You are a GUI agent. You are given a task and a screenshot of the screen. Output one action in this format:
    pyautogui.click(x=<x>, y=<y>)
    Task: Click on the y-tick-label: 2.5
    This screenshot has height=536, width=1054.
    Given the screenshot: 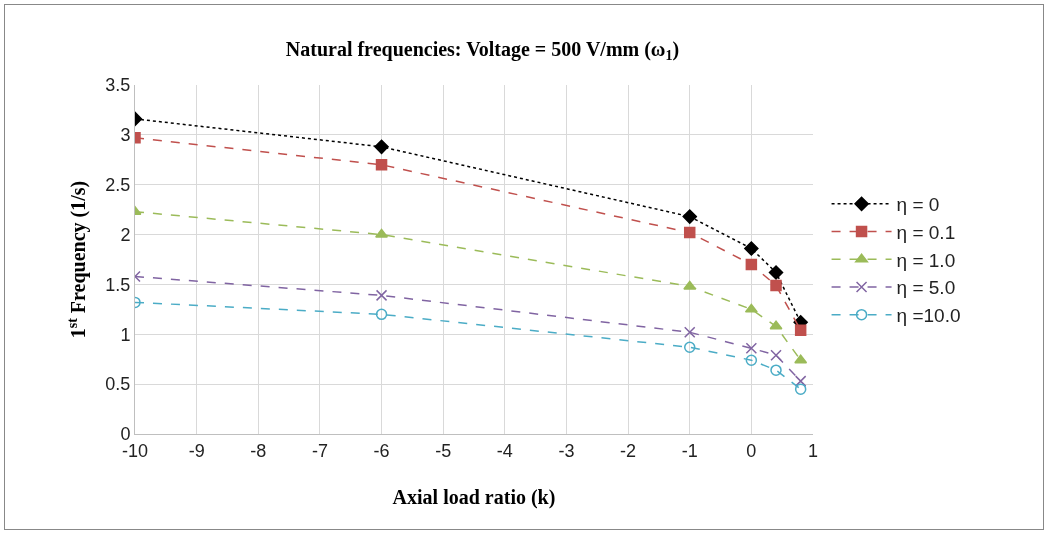 What is the action you would take?
    pyautogui.click(x=118, y=185)
    